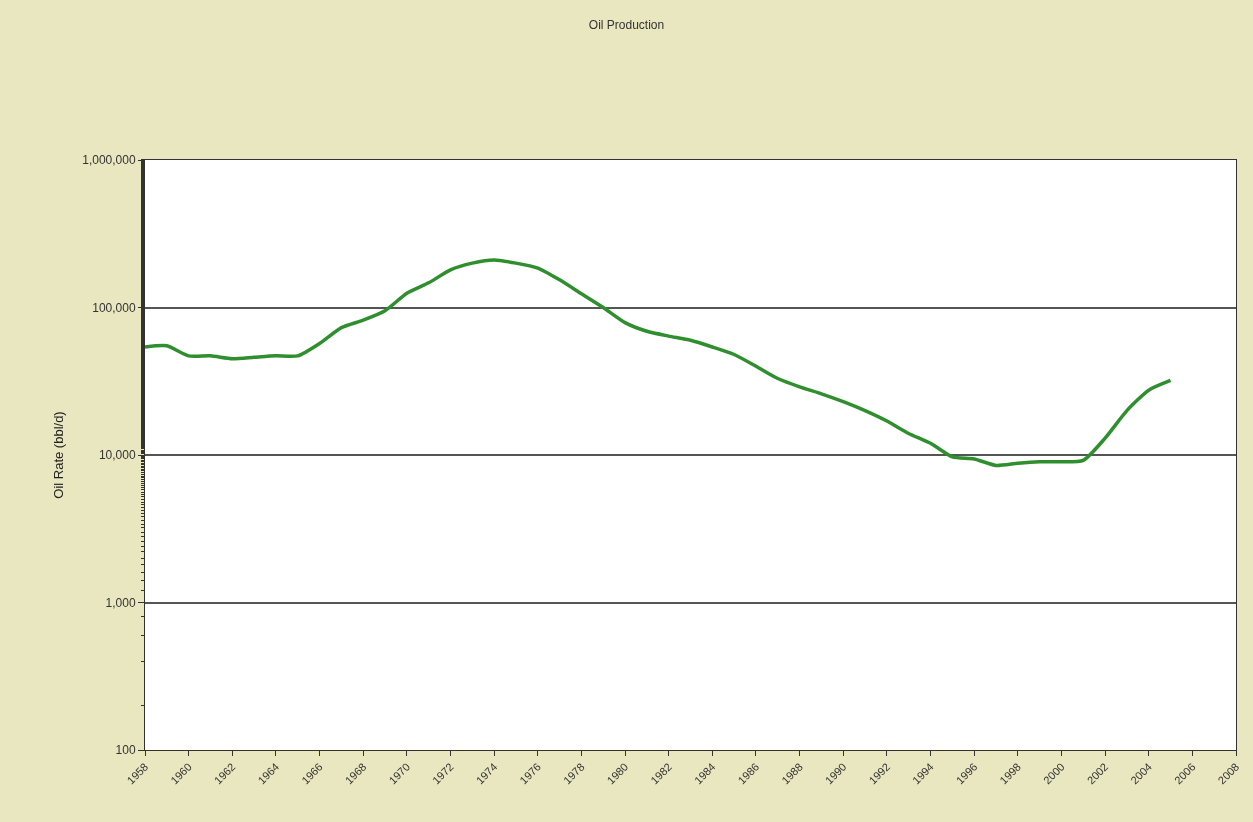 Image resolution: width=1253 pixels, height=822 pixels. I want to click on y-tick-label: 1,000, so click(120, 602).